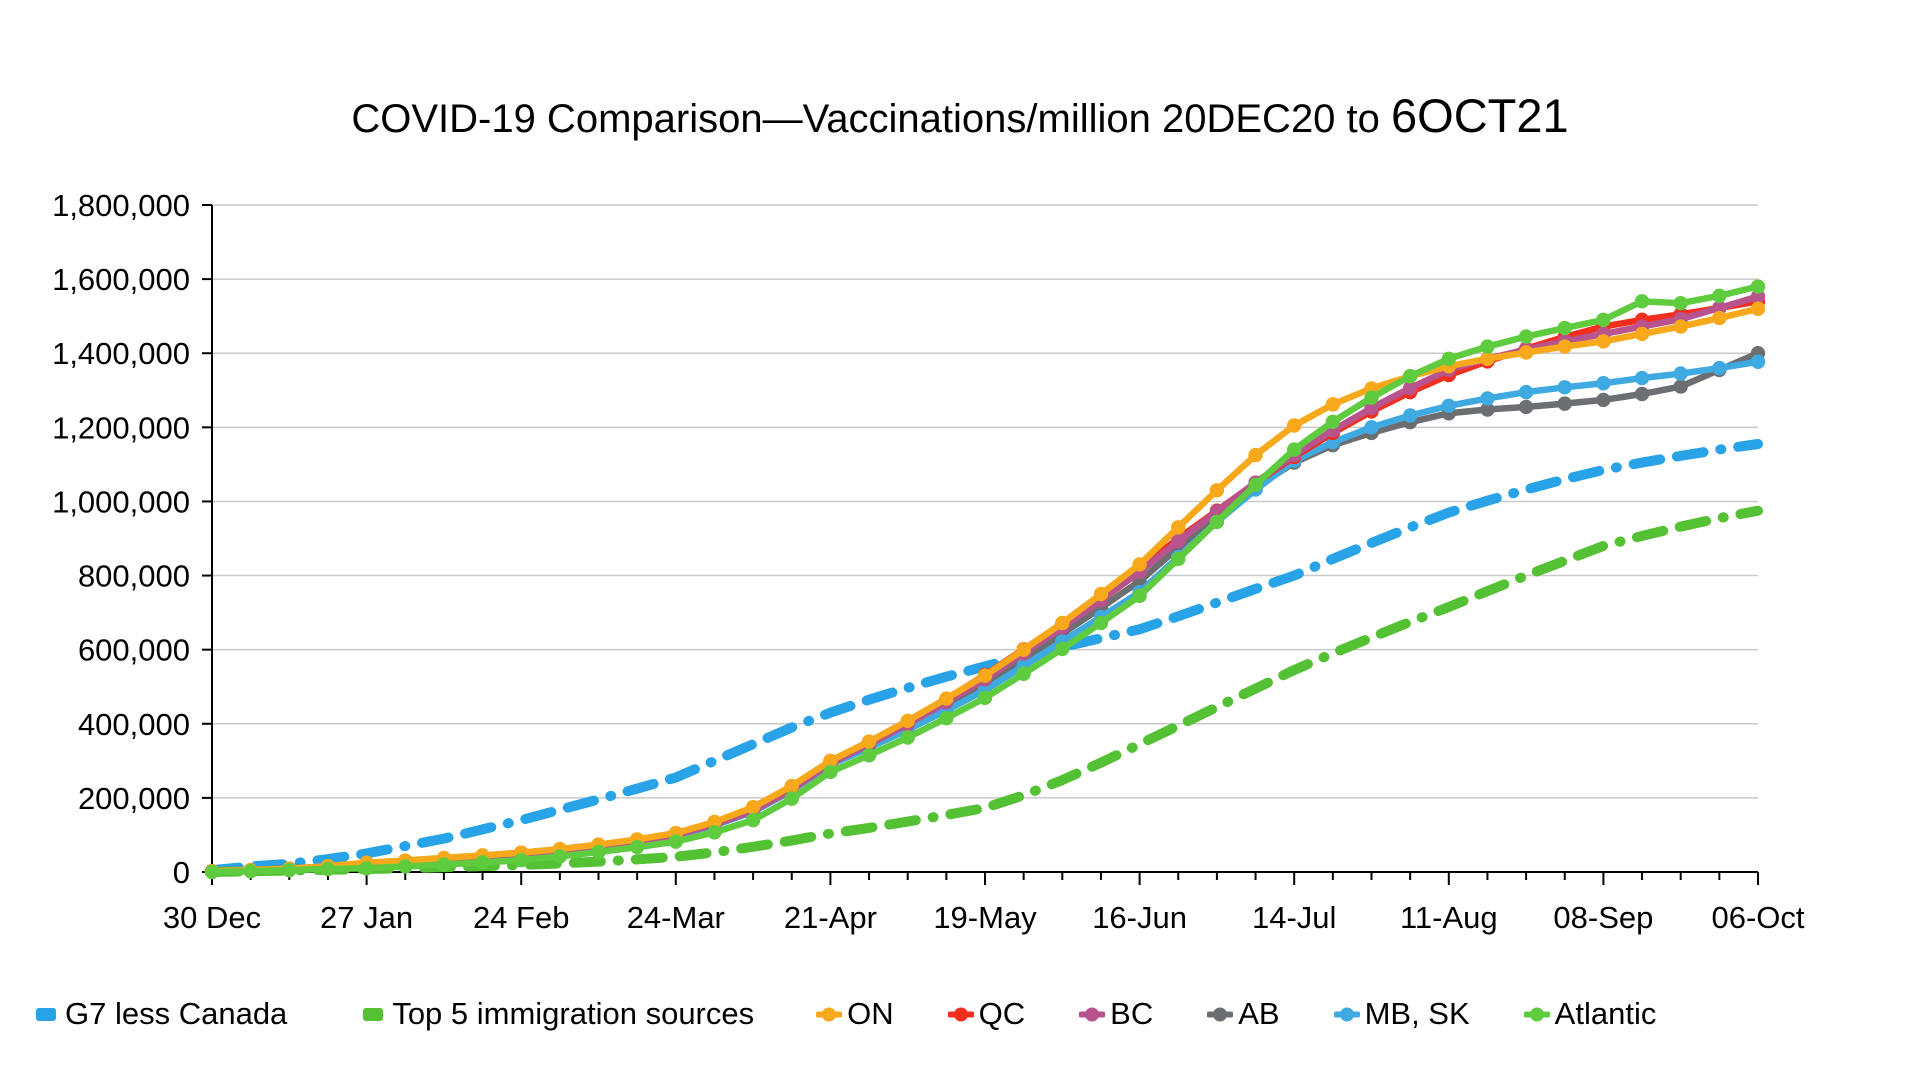 The image size is (1920, 1080). Describe the element at coordinates (121, 501) in the screenshot. I see `y-axis-tick-label: 1,000,000` at that location.